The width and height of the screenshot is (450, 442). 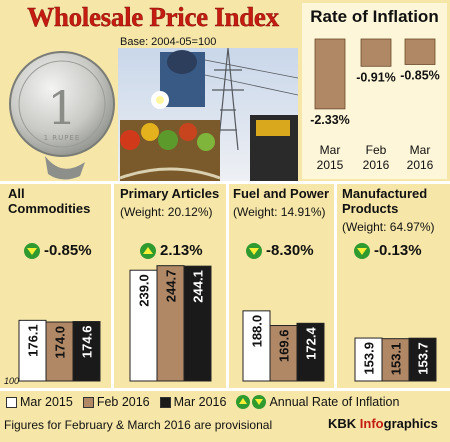 I want to click on inflation-axis-label: Feb, so click(x=376, y=150).